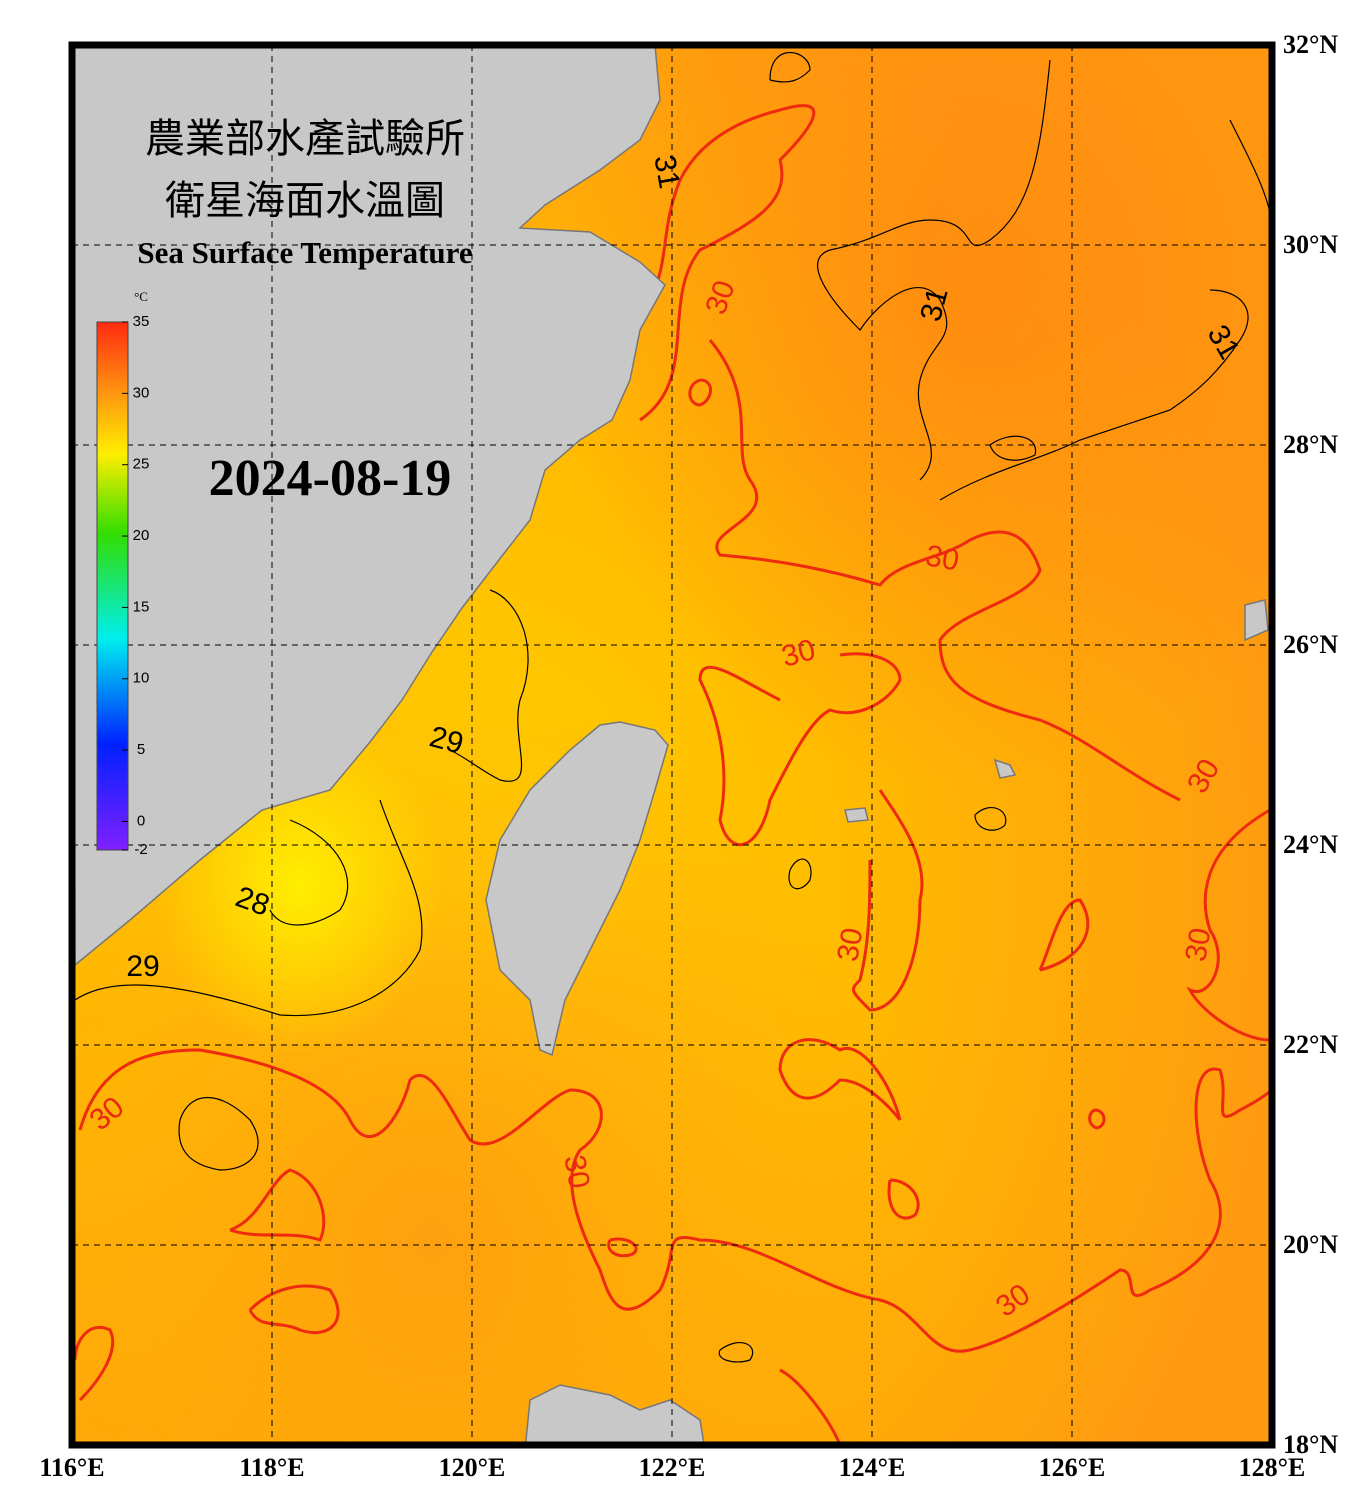  What do you see at coordinates (304, 252) in the screenshot?
I see `title-english: Sea Surface Temperature` at bounding box center [304, 252].